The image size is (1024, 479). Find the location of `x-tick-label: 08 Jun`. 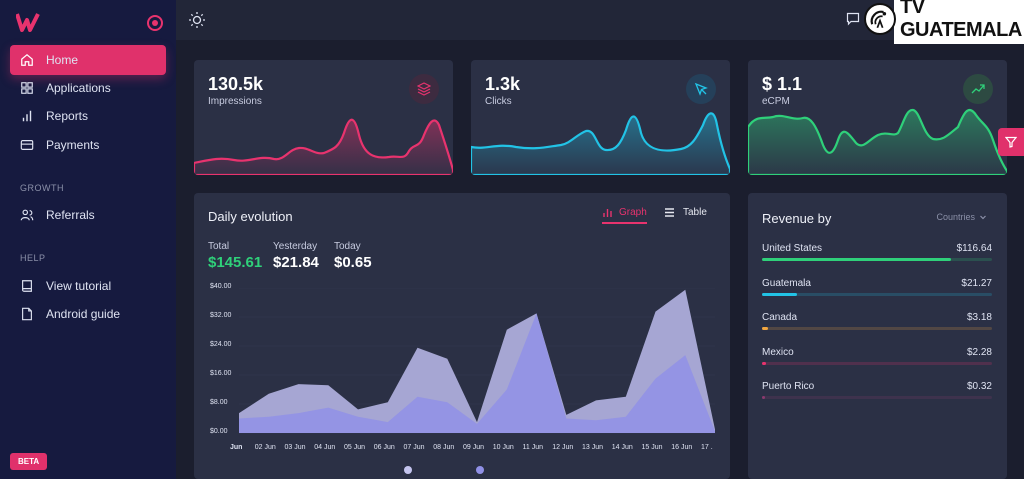

x-tick-label: 08 Jun is located at coordinates (444, 447).